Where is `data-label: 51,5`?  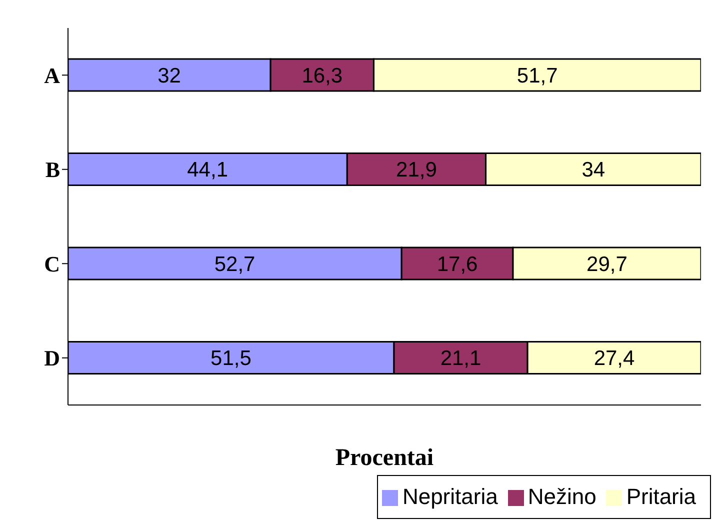 data-label: 51,5 is located at coordinates (231, 358).